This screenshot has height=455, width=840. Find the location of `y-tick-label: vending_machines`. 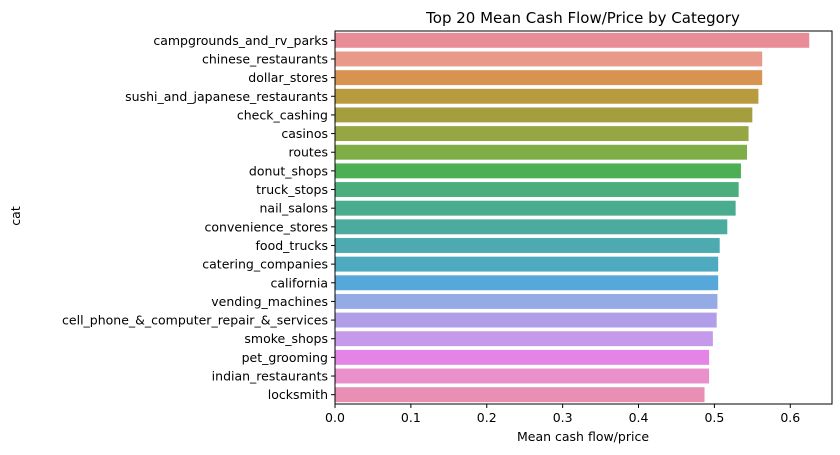

y-tick-label: vending_machines is located at coordinates (269, 301).